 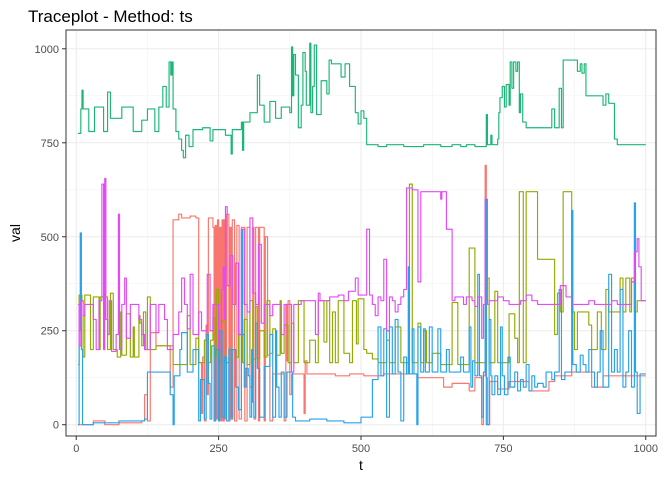 What do you see at coordinates (646, 449) in the screenshot?
I see `x-tick-label: 1000` at bounding box center [646, 449].